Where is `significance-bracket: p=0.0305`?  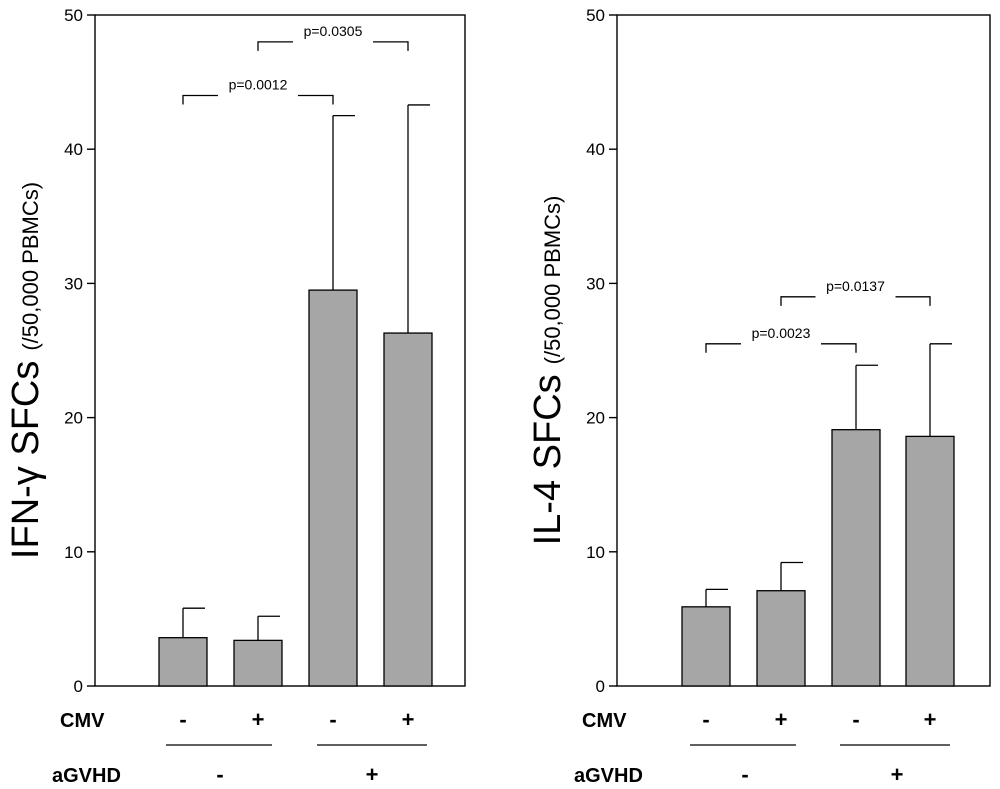 significance-bracket: p=0.0305 is located at coordinates (333, 37).